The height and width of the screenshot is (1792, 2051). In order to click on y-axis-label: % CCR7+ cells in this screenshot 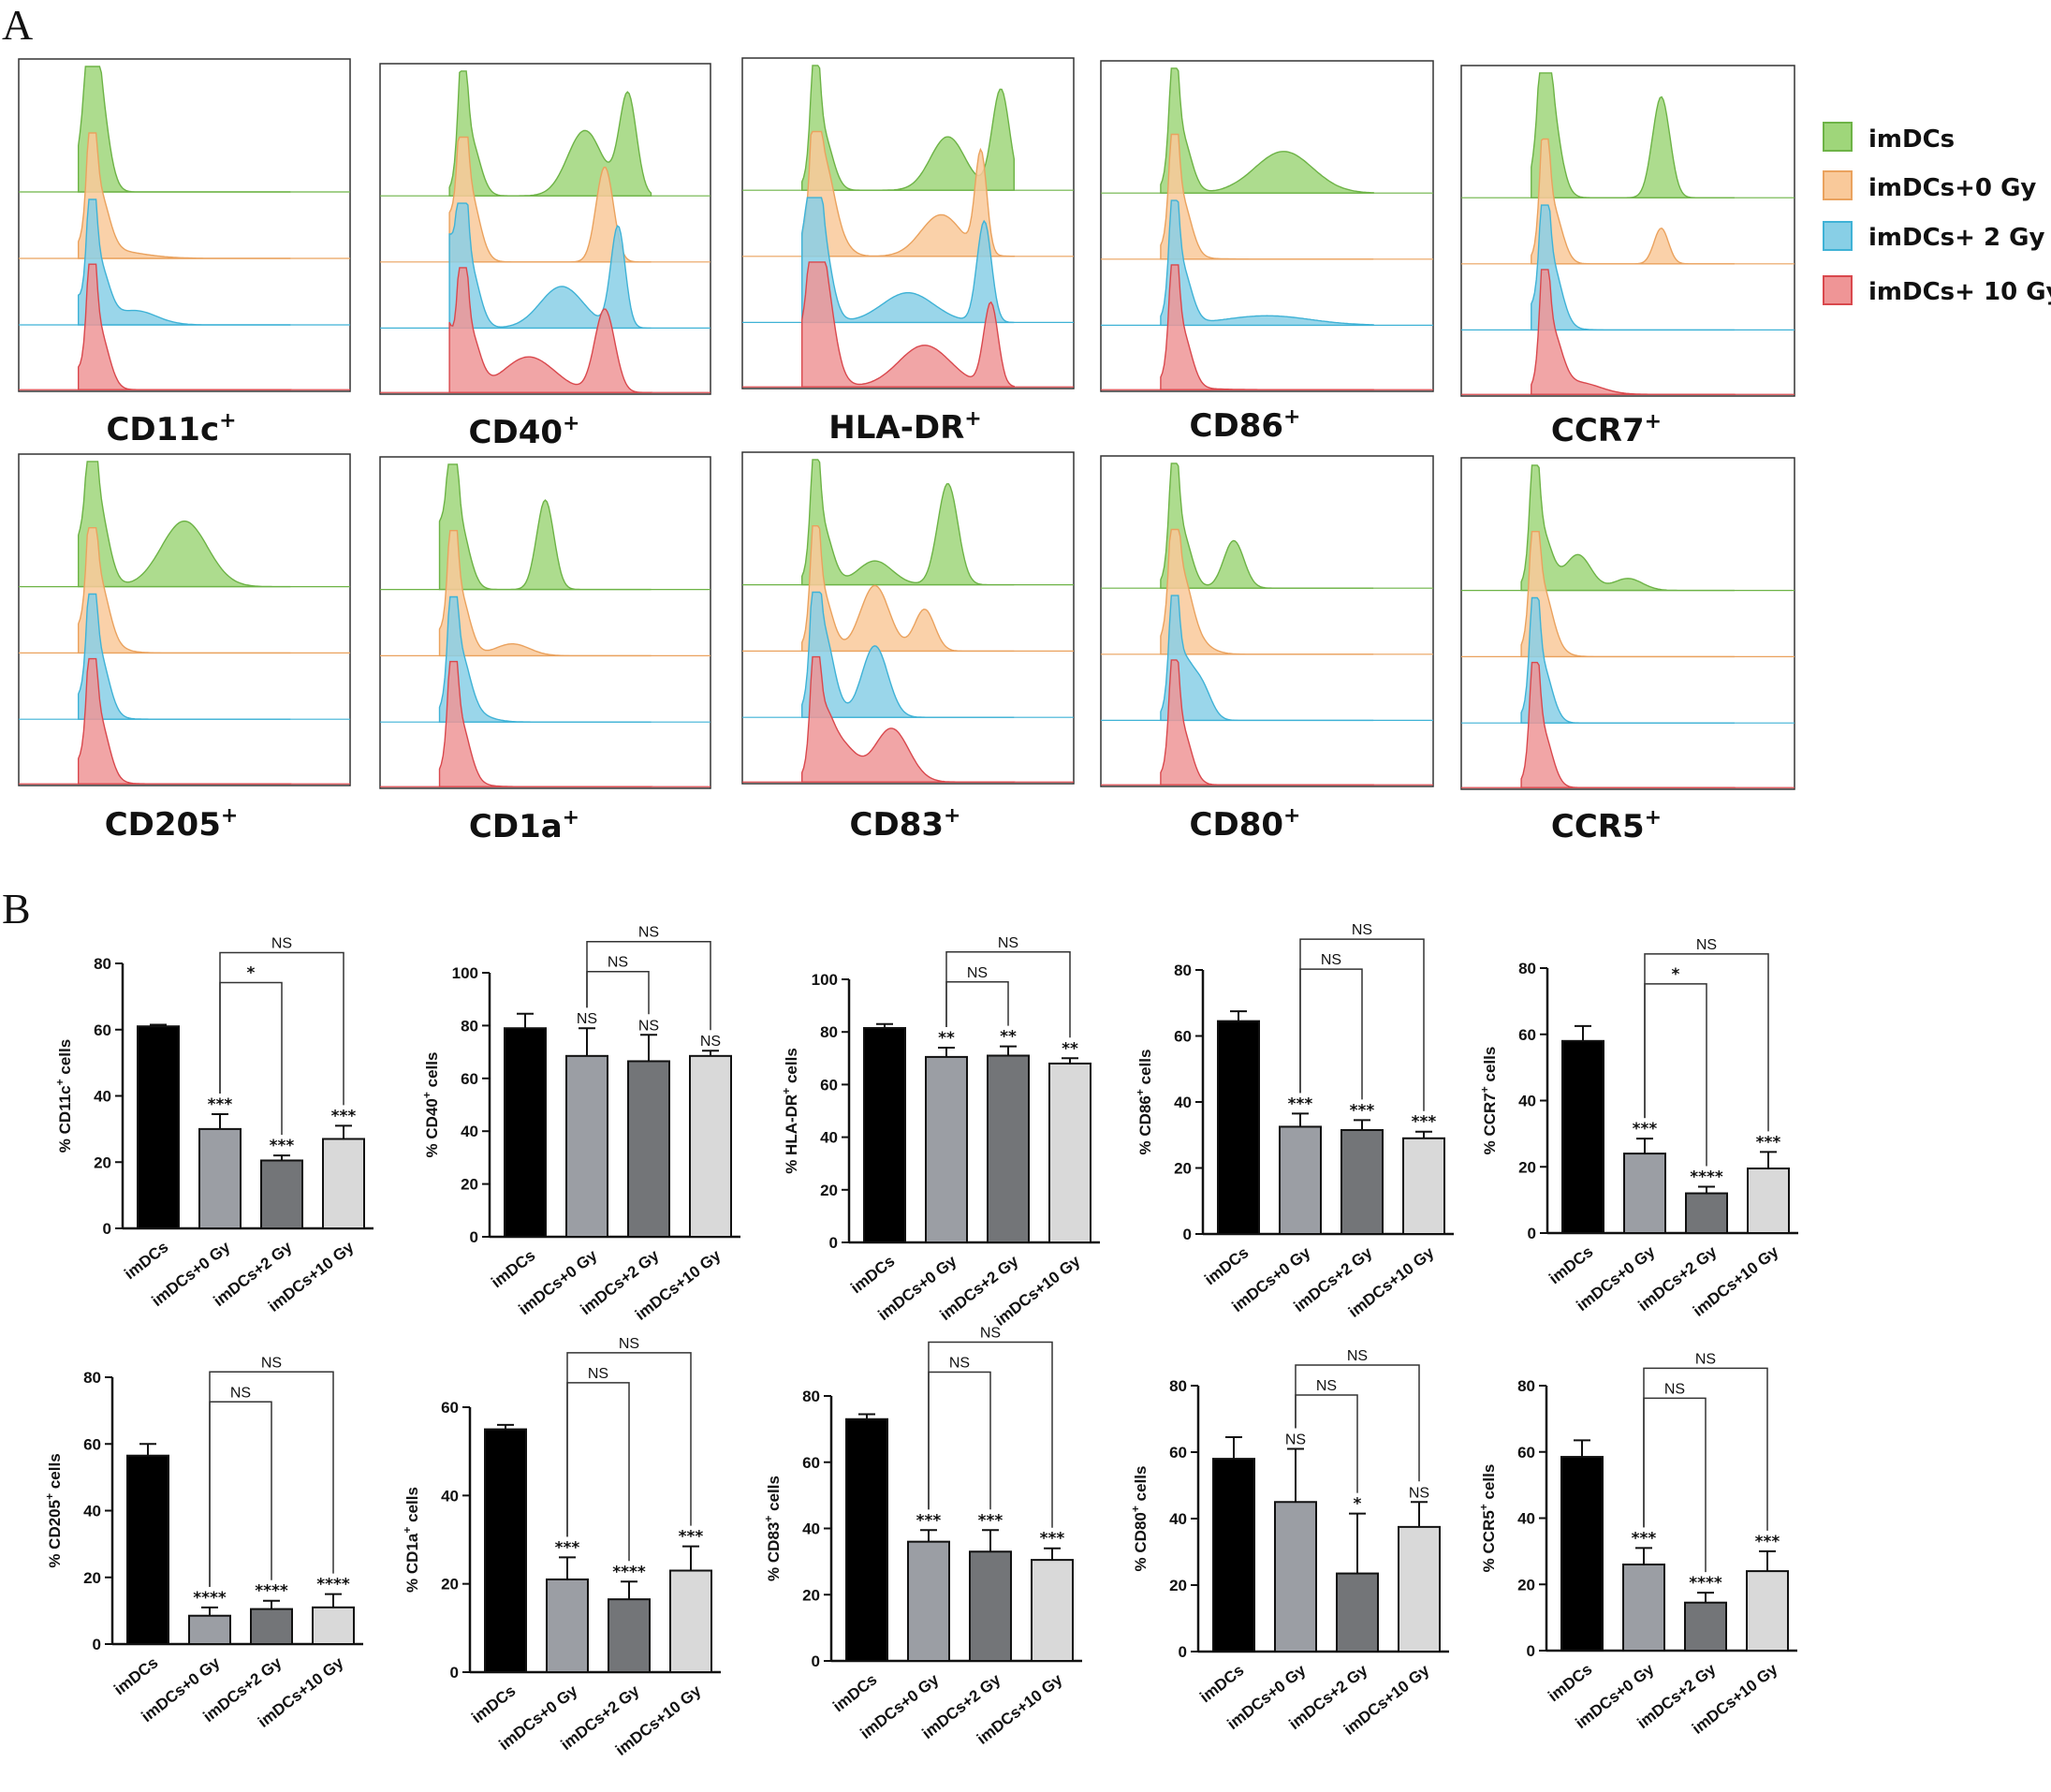, I will do `click(1488, 1101)`.